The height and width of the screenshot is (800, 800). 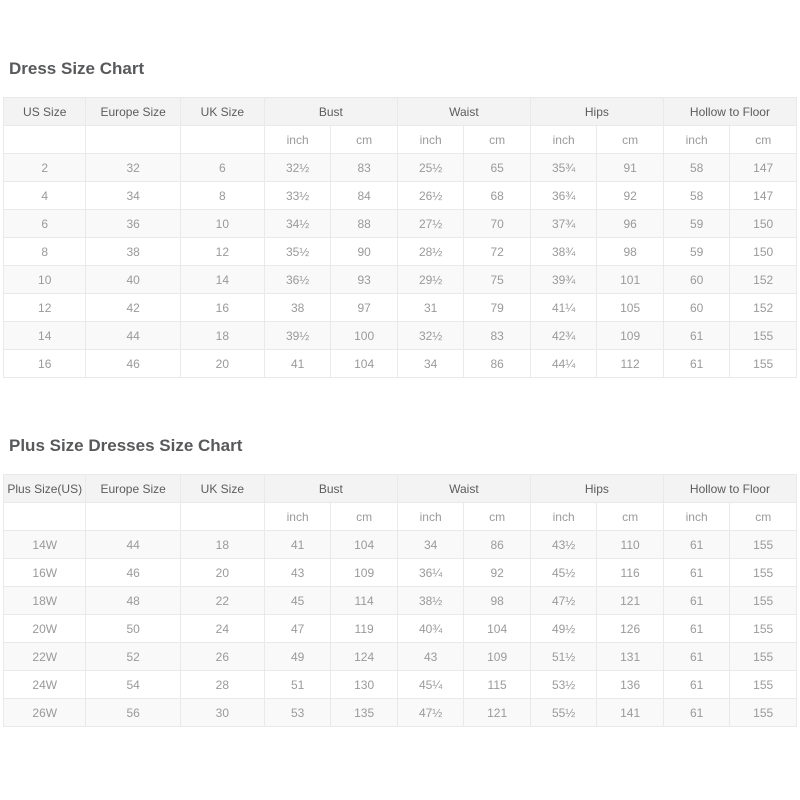 What do you see at coordinates (133, 600) in the screenshot?
I see `table-cell: 48` at bounding box center [133, 600].